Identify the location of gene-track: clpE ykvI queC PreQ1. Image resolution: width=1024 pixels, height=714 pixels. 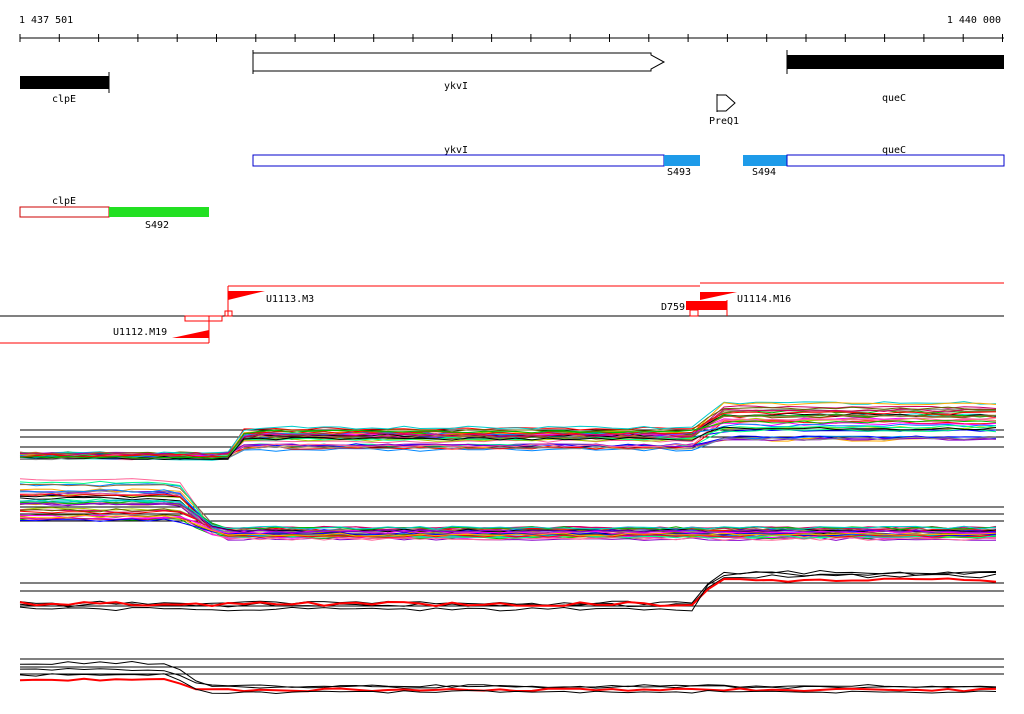
(512, 88).